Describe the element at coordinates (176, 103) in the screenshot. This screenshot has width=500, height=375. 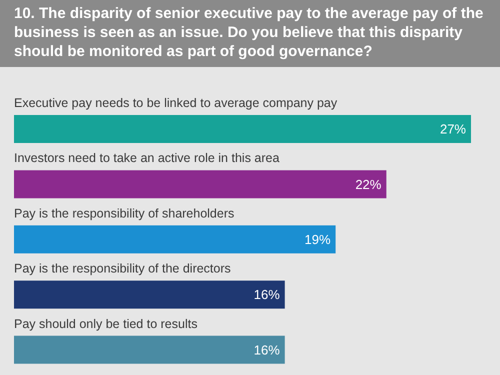
I see `y-tick-label: Executive pay needs to be linked to average company pay` at that location.